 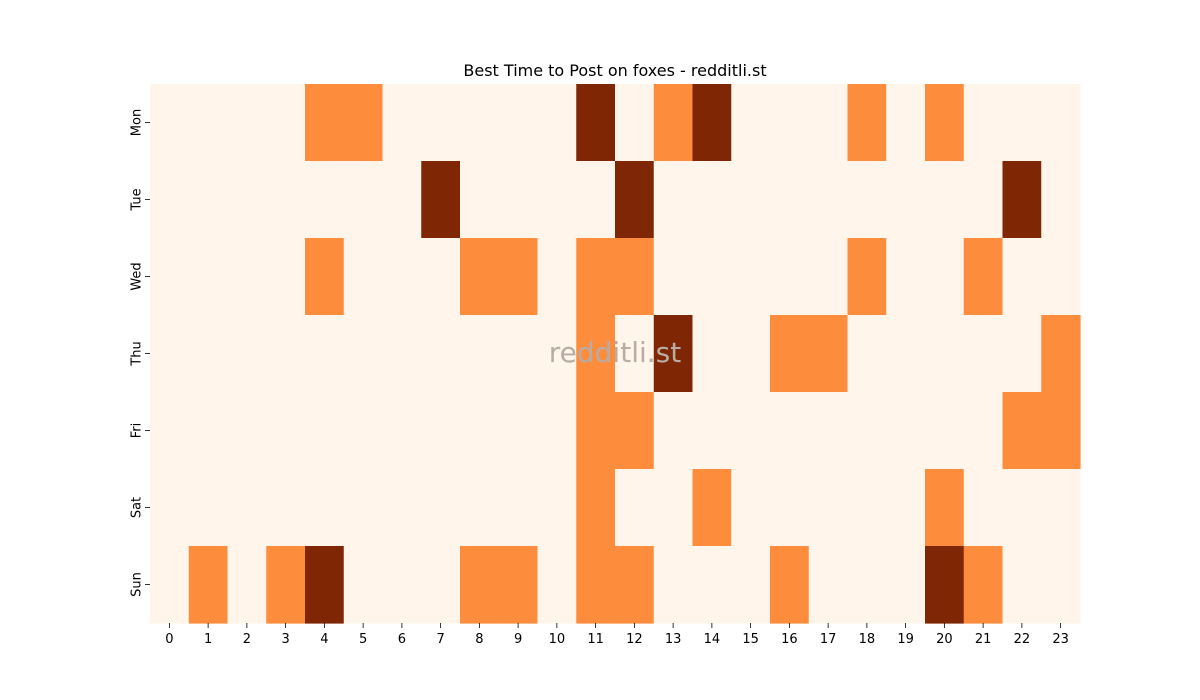 What do you see at coordinates (247, 639) in the screenshot?
I see `x-tick-label: 2` at bounding box center [247, 639].